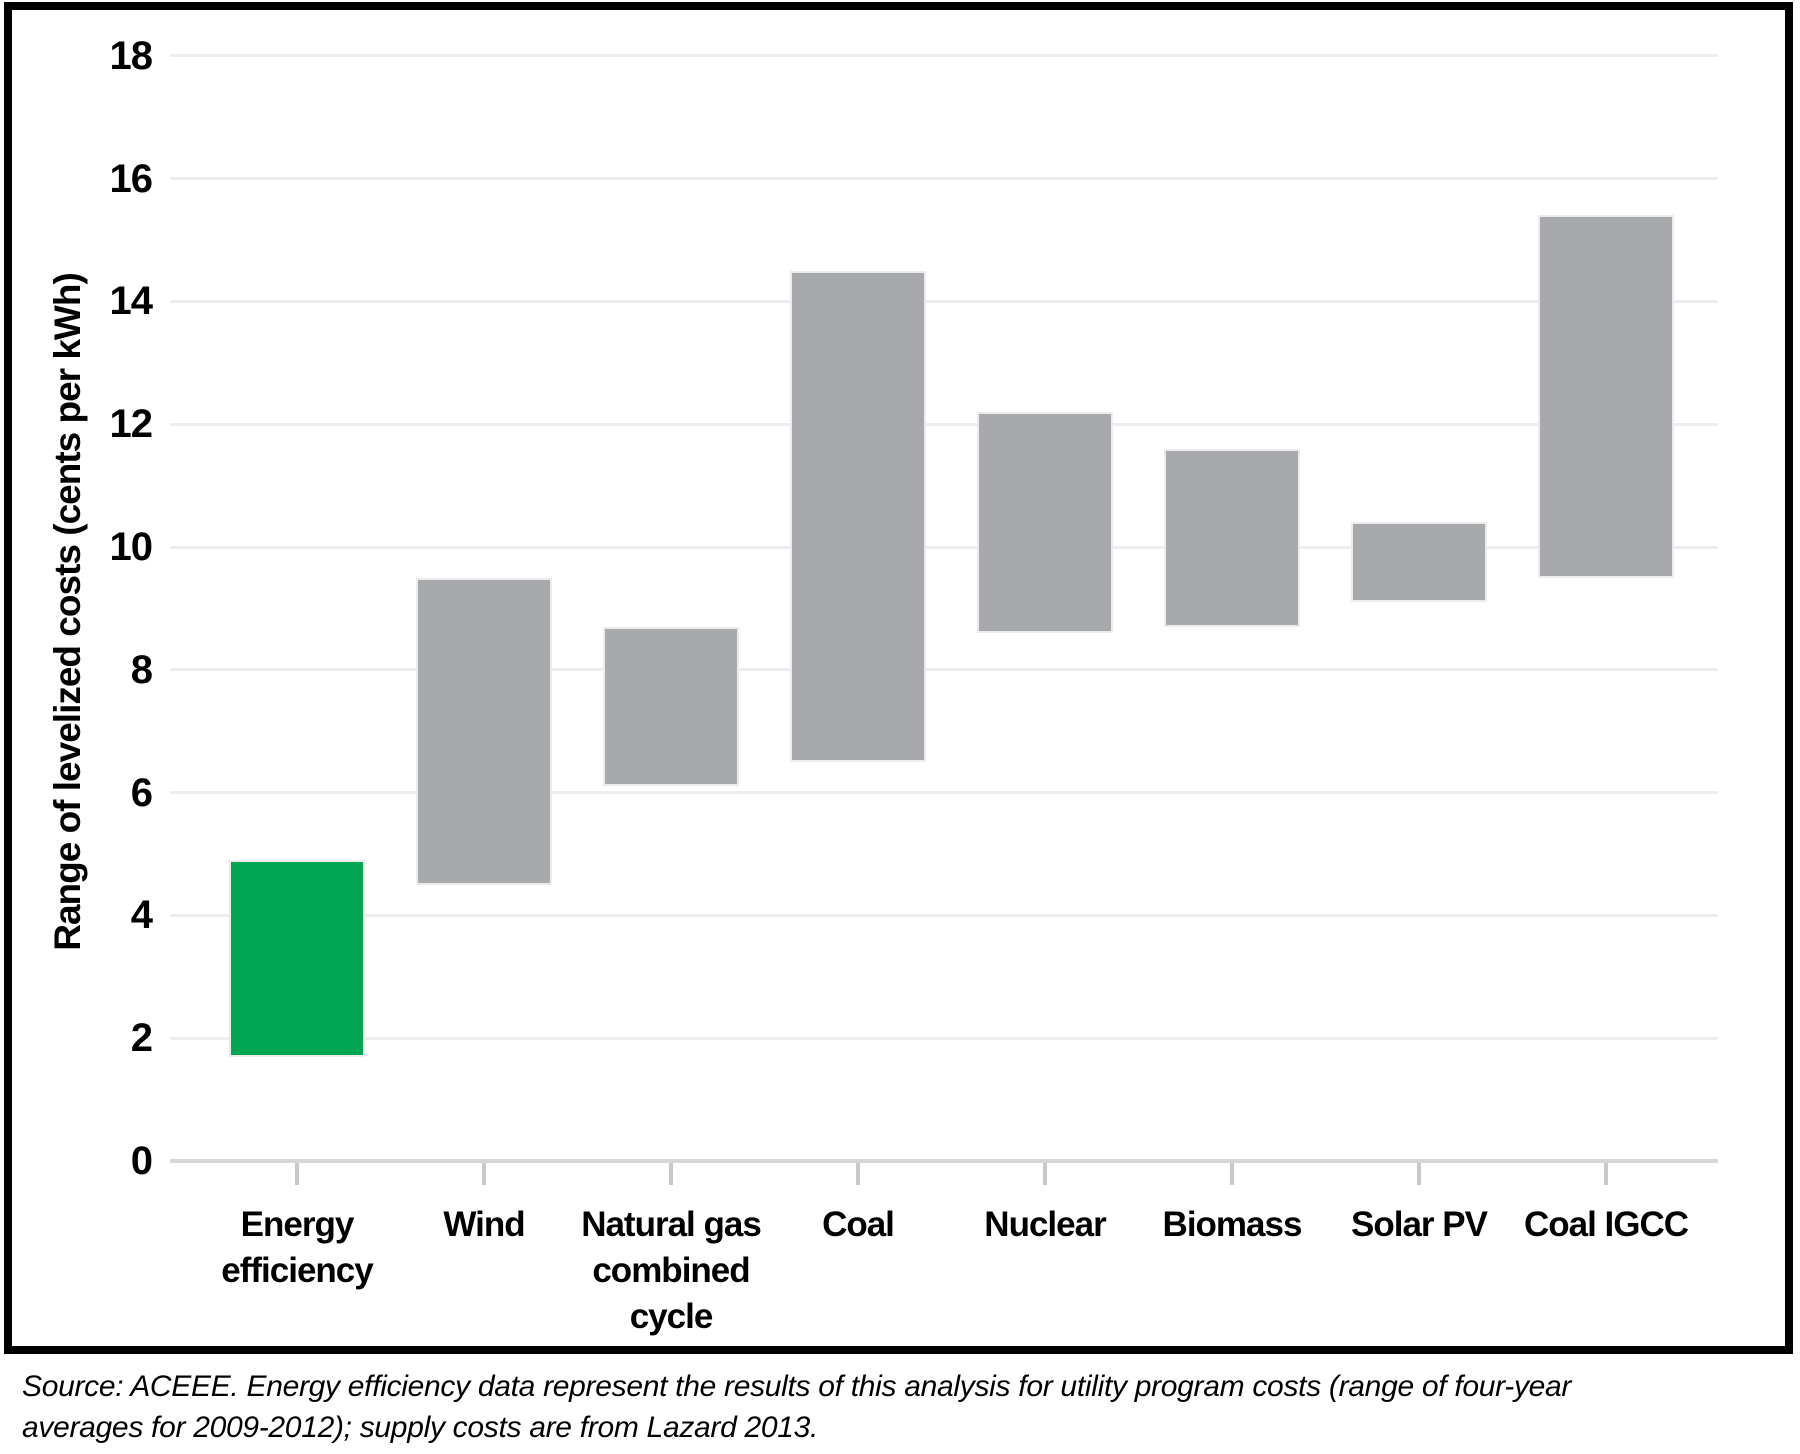  What do you see at coordinates (484, 1174) in the screenshot?
I see `x-tick-mark-wind` at bounding box center [484, 1174].